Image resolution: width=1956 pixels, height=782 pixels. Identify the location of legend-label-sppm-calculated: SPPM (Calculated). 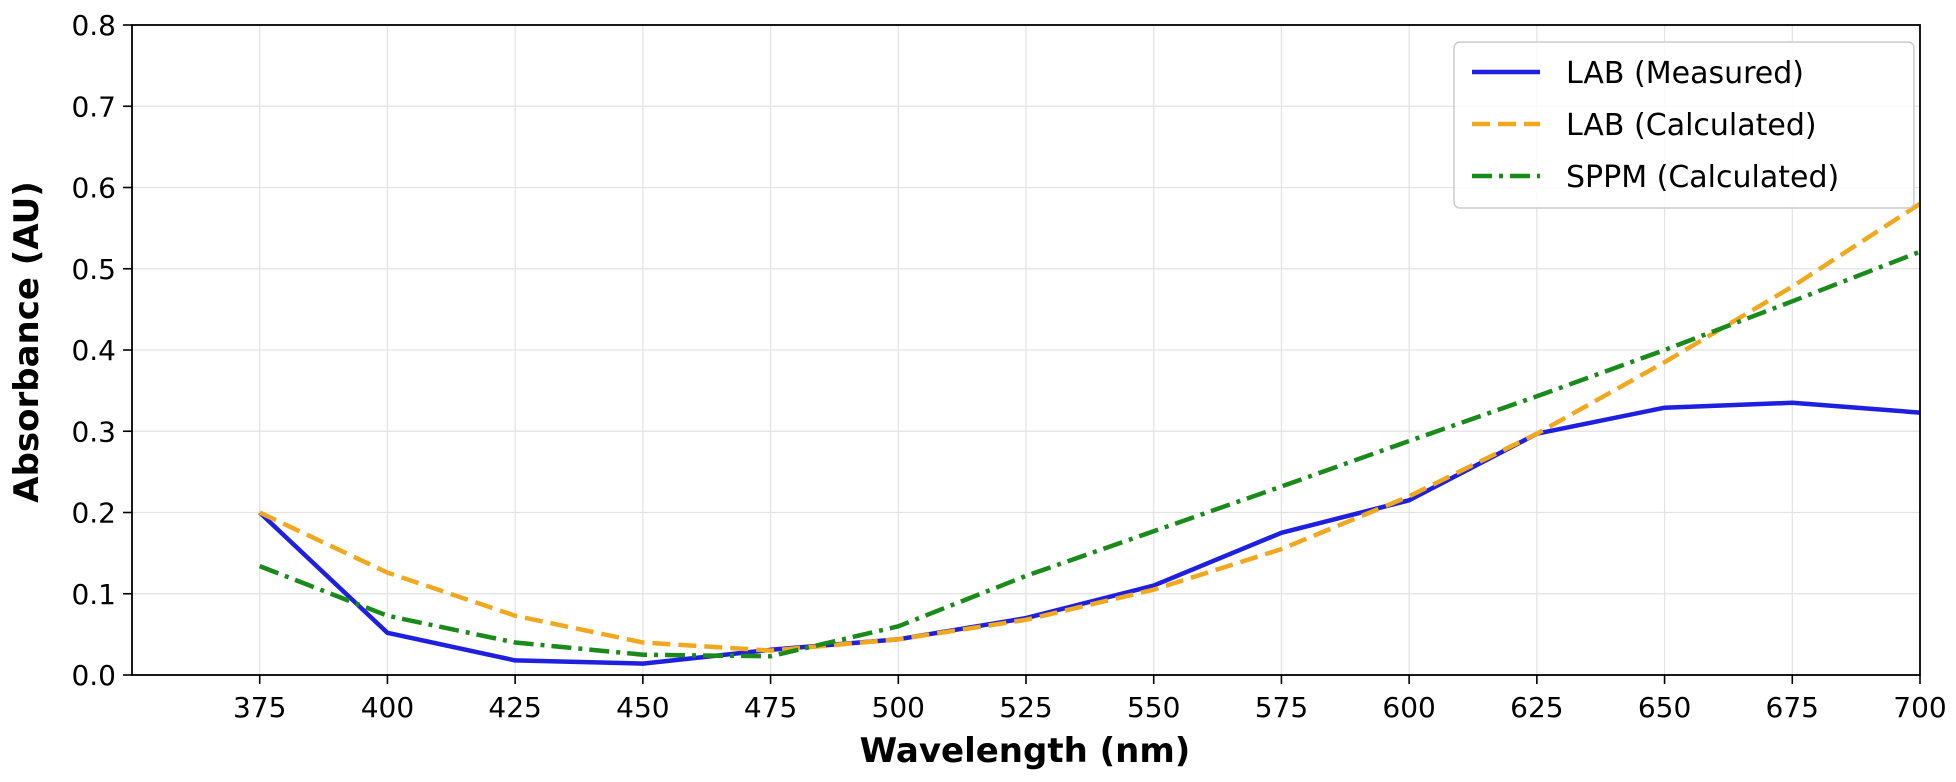
(1702, 177).